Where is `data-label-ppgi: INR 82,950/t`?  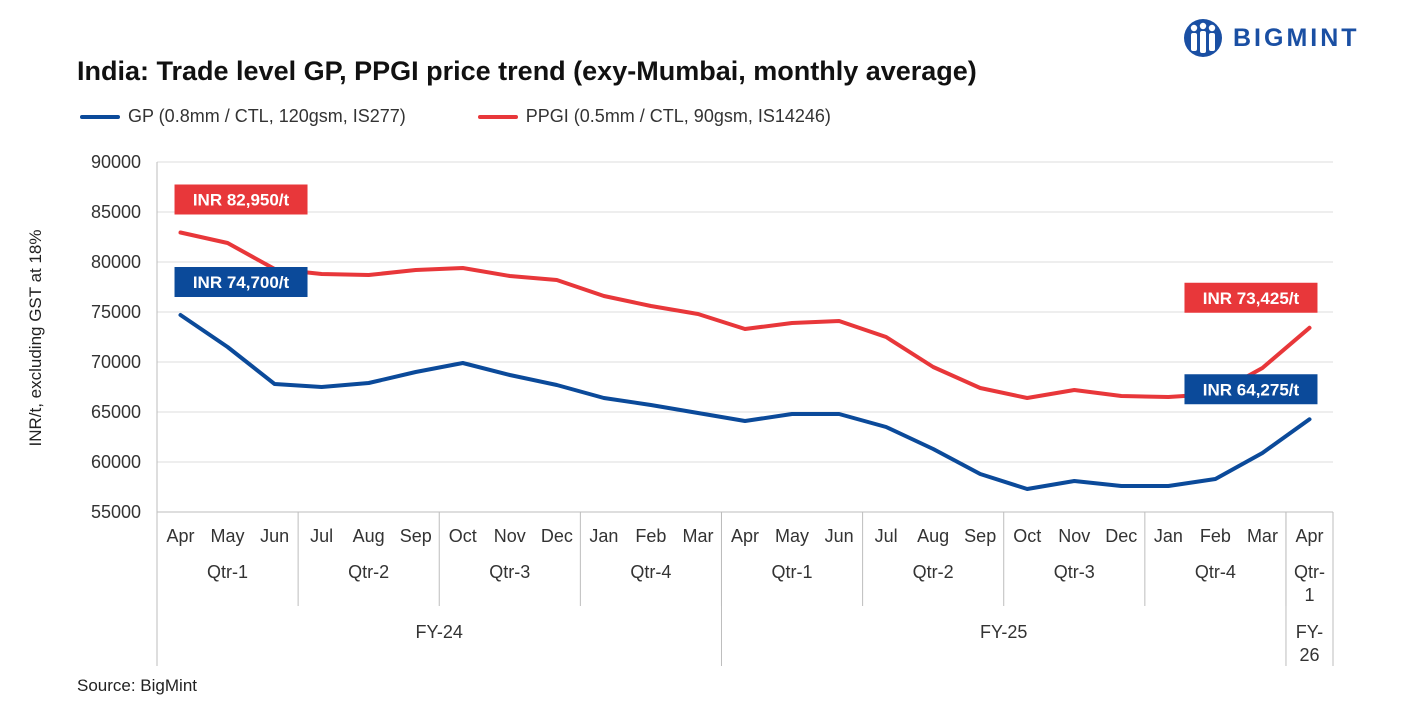 data-label-ppgi: INR 82,950/t is located at coordinates (241, 200).